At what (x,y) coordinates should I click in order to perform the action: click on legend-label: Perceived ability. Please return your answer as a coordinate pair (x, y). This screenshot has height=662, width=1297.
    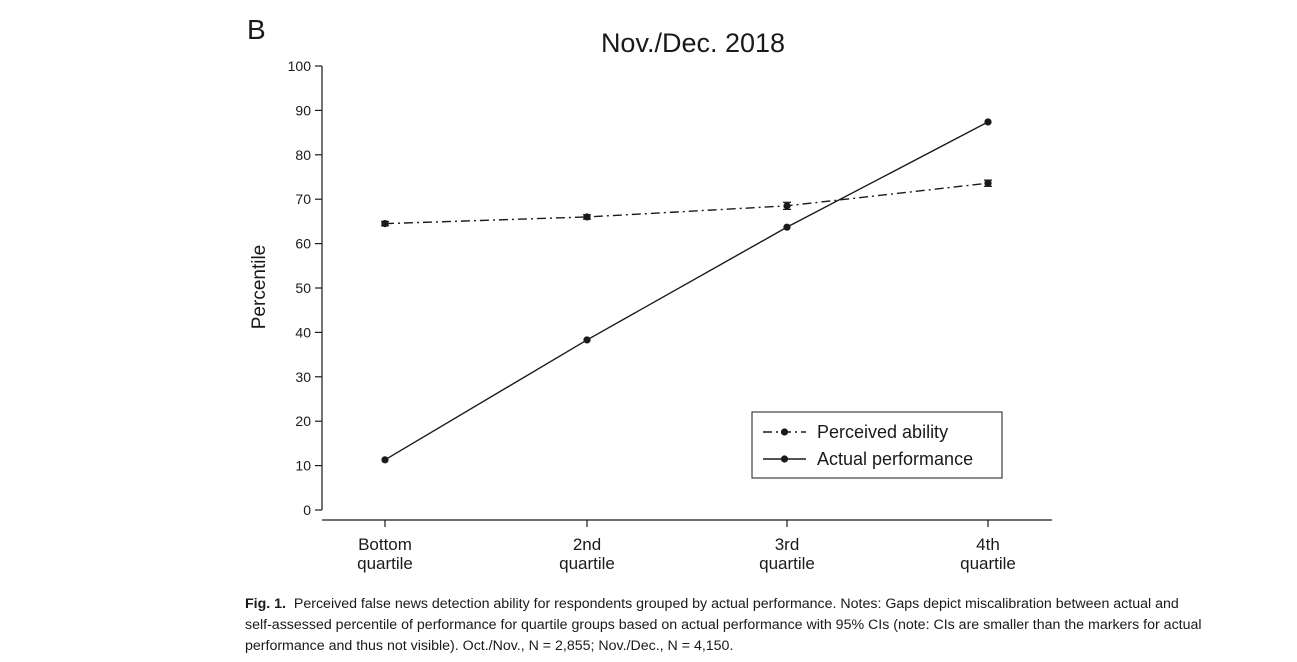
    Looking at the image, I should click on (882, 432).